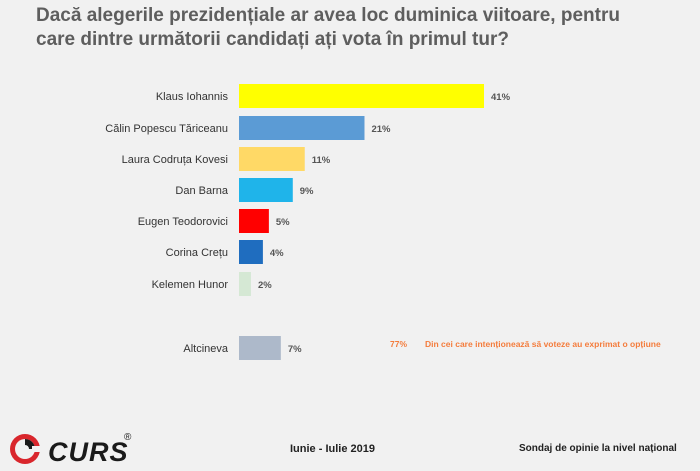 The image size is (700, 471). Describe the element at coordinates (201, 191) in the screenshot. I see `category-label: Dan Barna` at that location.